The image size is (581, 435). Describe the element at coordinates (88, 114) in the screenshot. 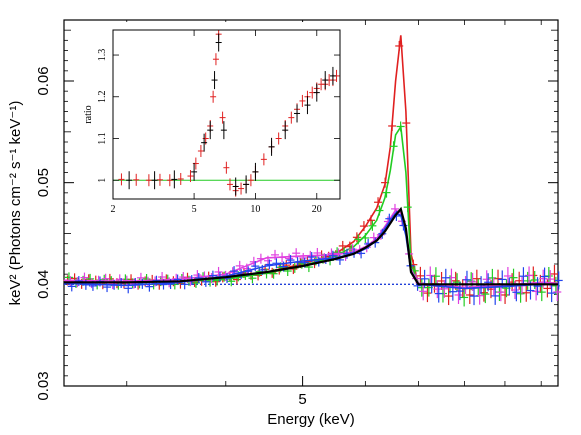

I see `inset-y-axis-label: ratio` at that location.